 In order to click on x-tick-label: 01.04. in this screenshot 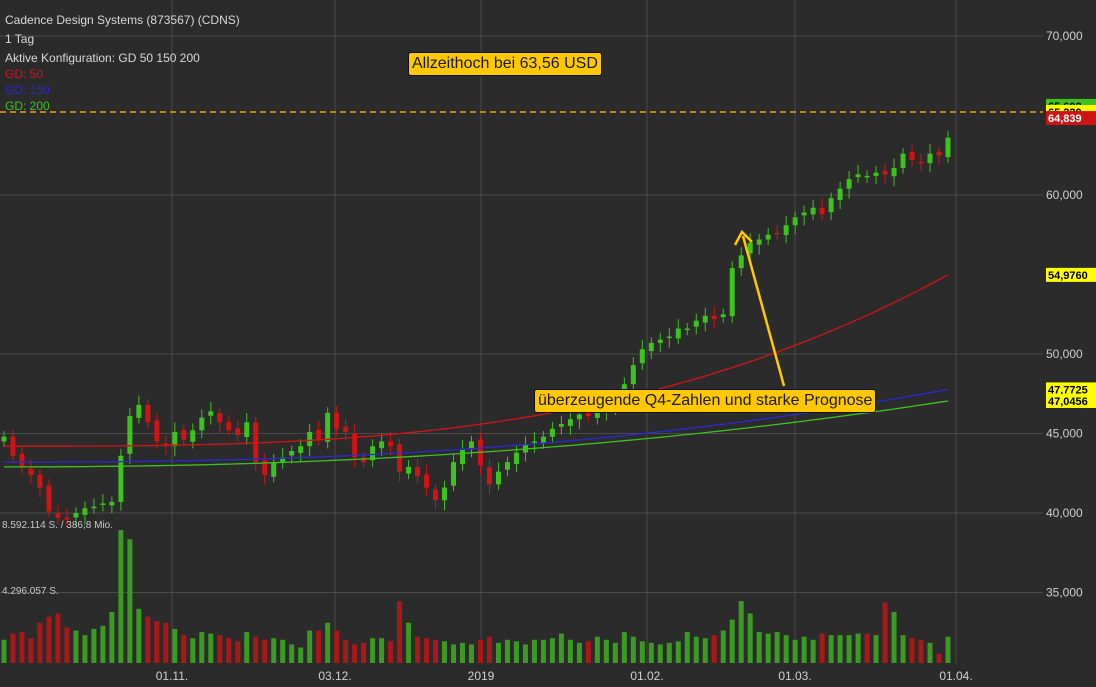, I will do `click(955, 676)`.